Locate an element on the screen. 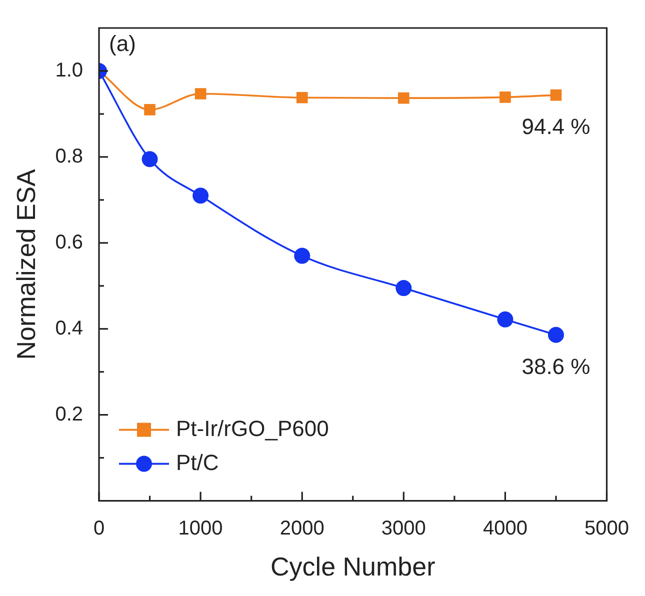 The image size is (645, 596). legend-label: Pt-Ir/rGO_P600 is located at coordinates (252, 428).